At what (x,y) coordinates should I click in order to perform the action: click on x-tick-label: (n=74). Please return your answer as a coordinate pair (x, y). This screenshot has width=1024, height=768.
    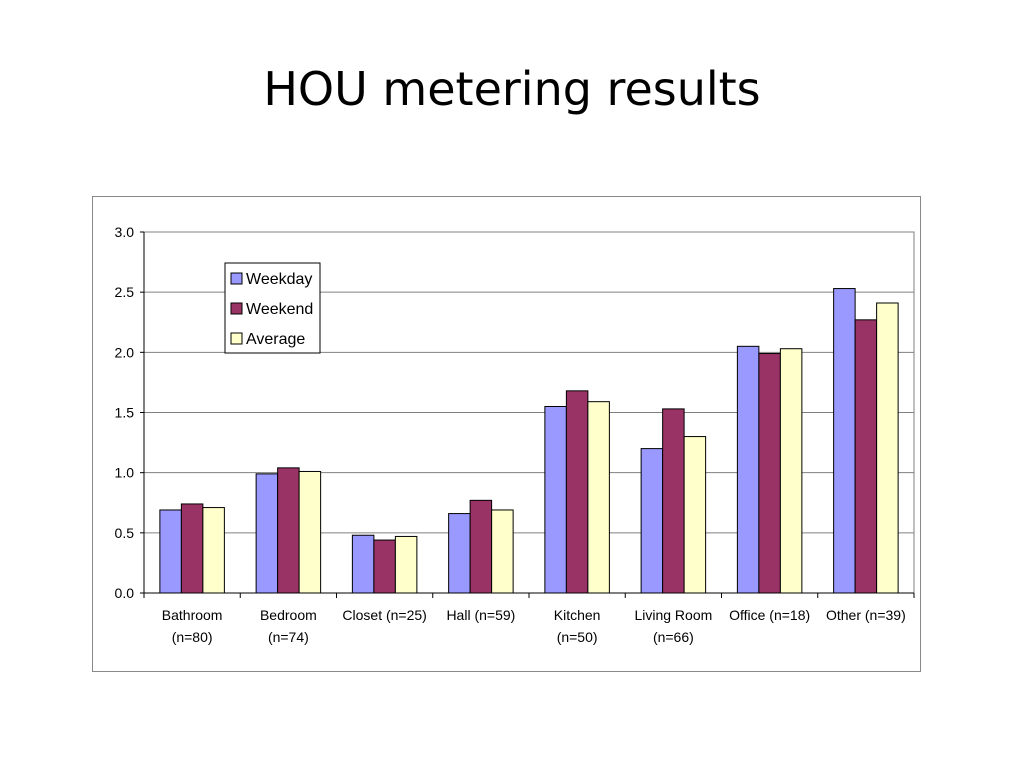
    Looking at the image, I should click on (288, 637).